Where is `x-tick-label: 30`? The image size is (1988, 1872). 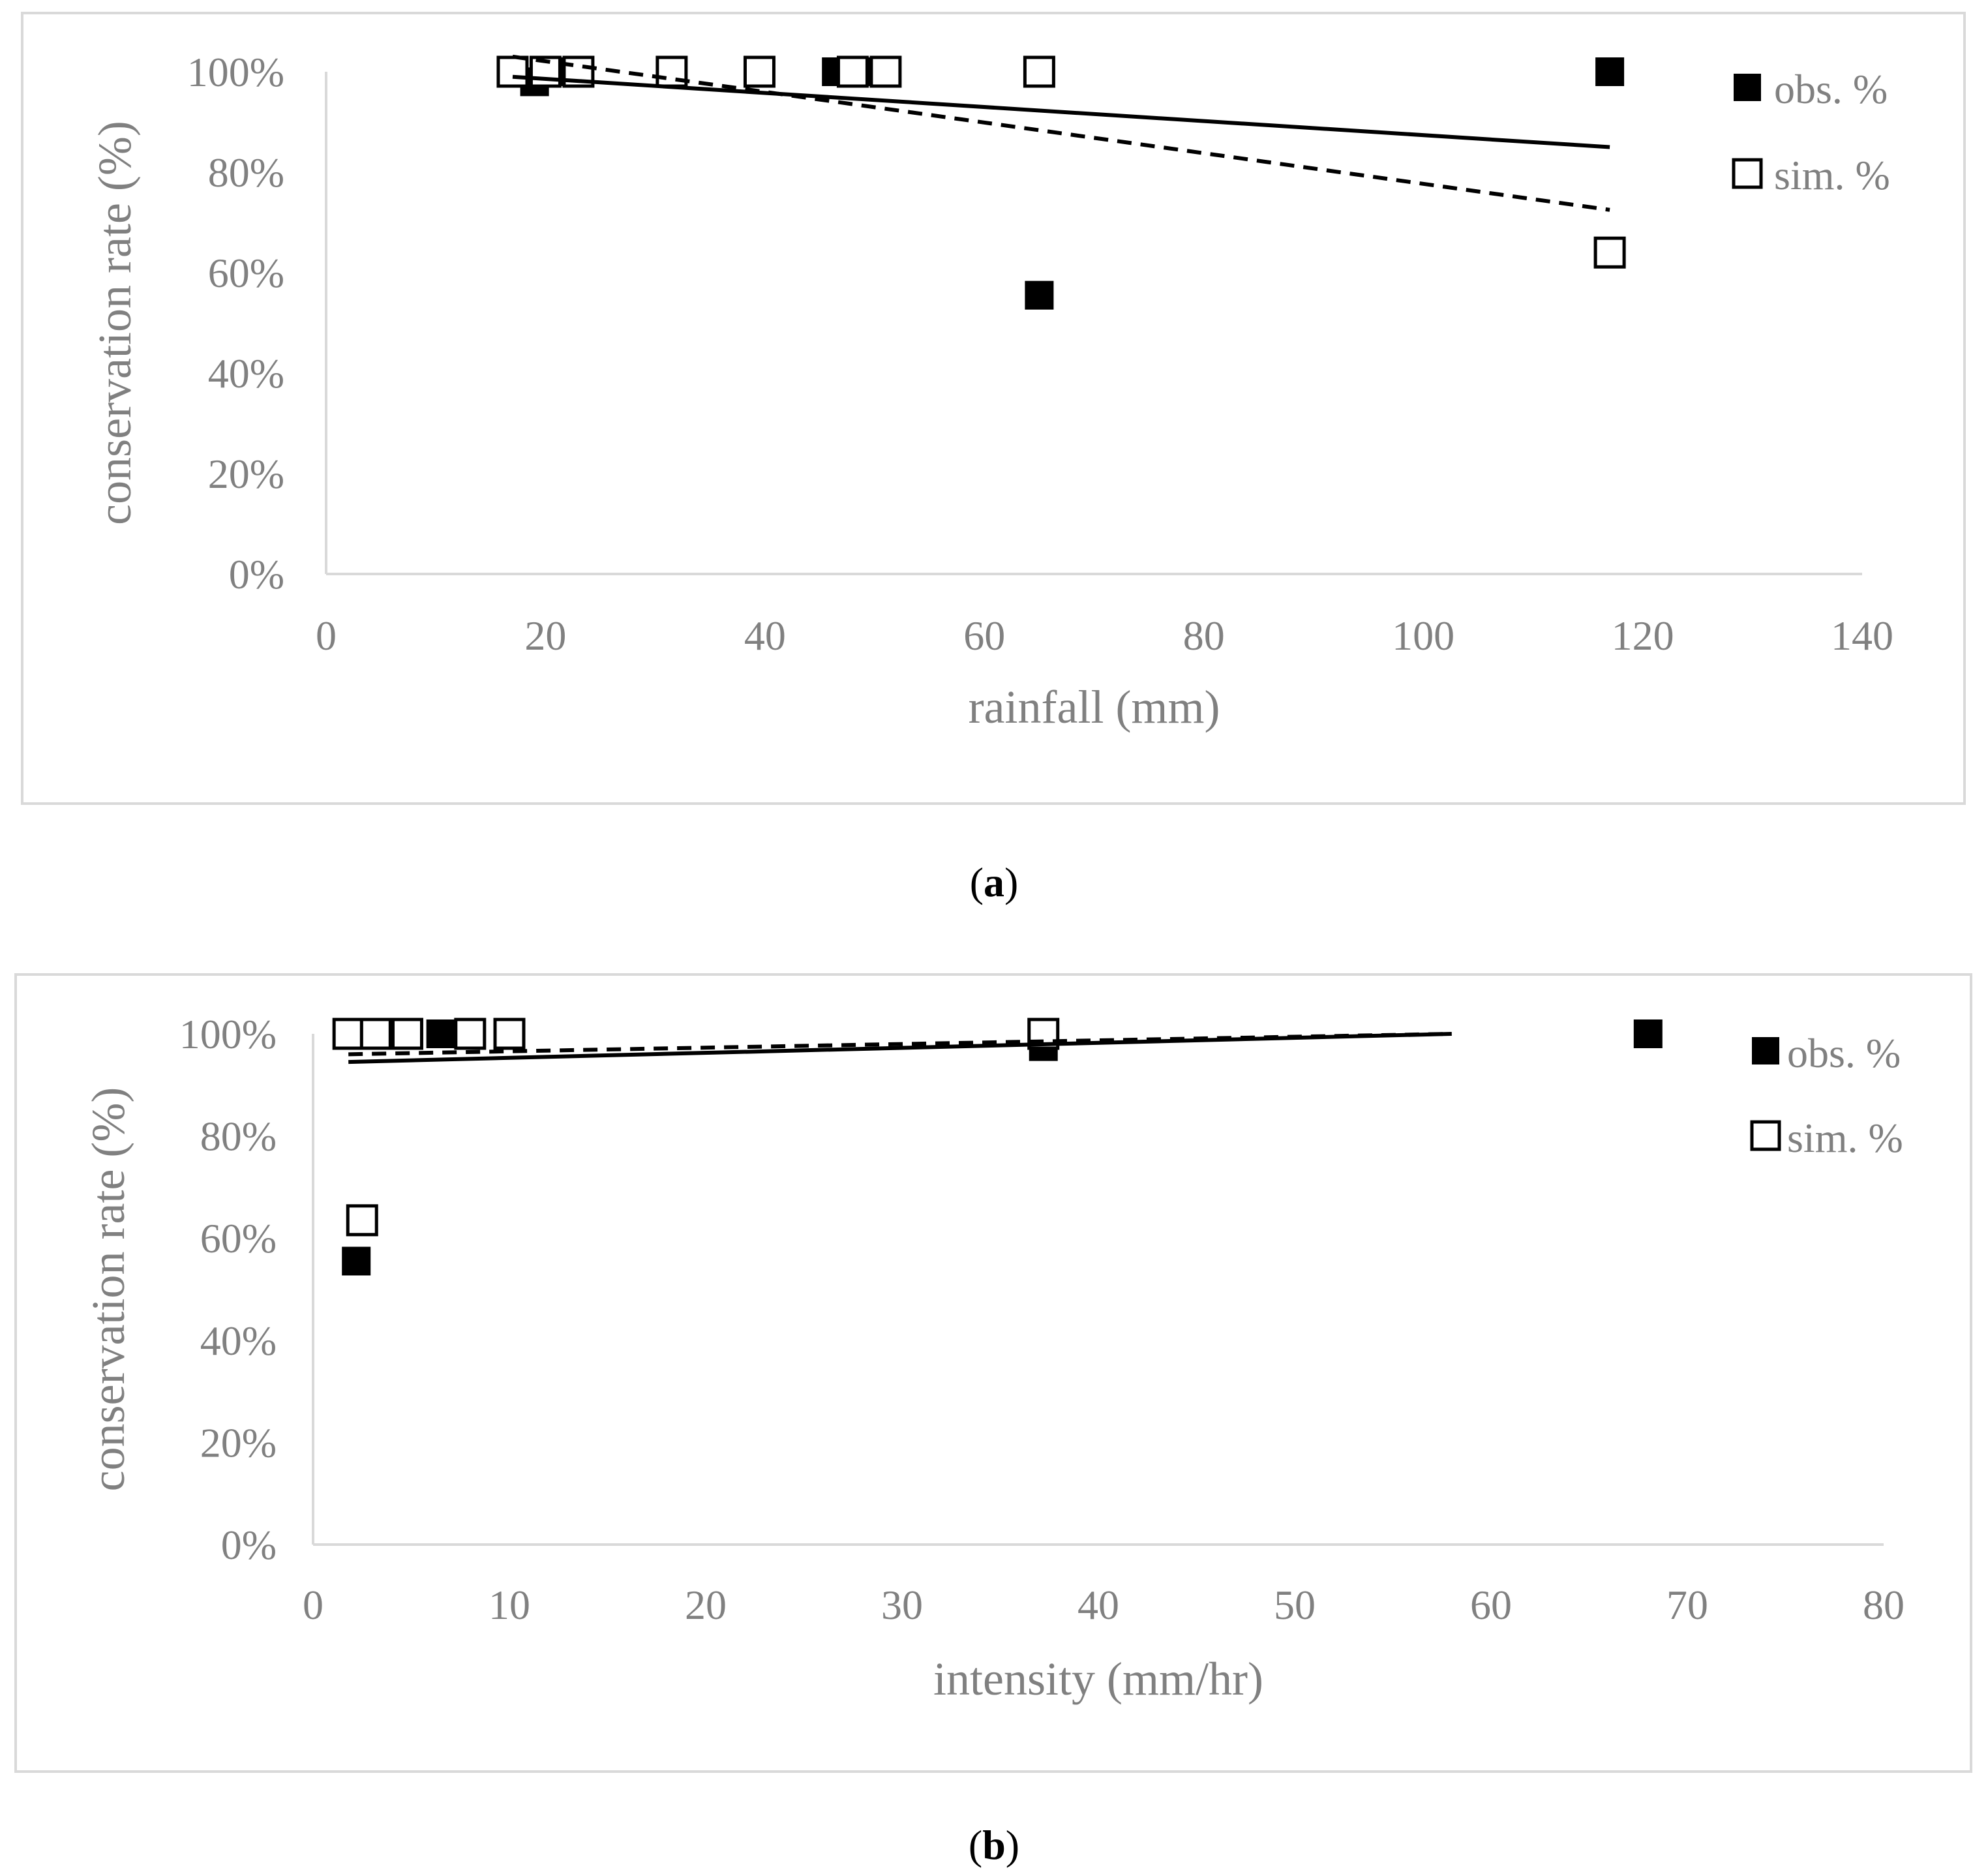 x-tick-label: 30 is located at coordinates (902, 1605).